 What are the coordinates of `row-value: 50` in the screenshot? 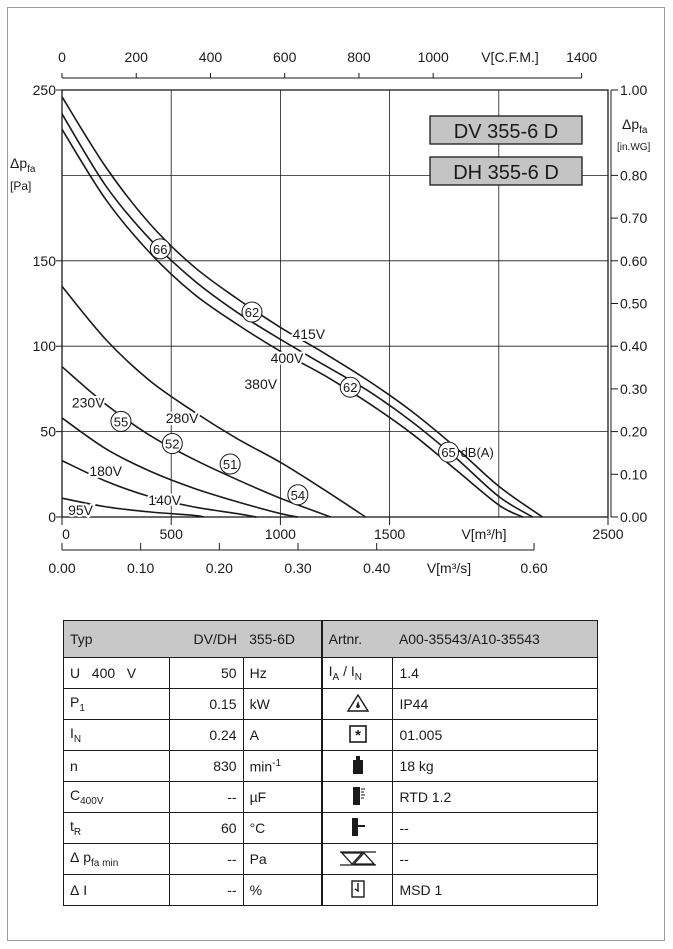 It's located at (206, 673).